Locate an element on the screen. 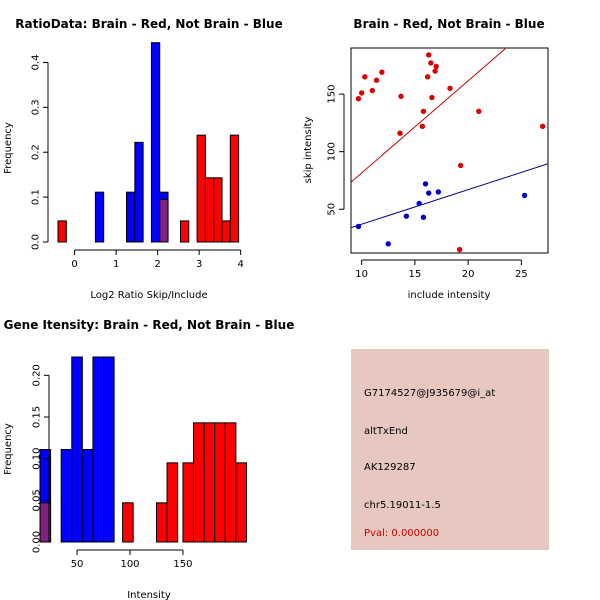  ratio-histogram-x-tick-label: 2 is located at coordinates (157, 264).